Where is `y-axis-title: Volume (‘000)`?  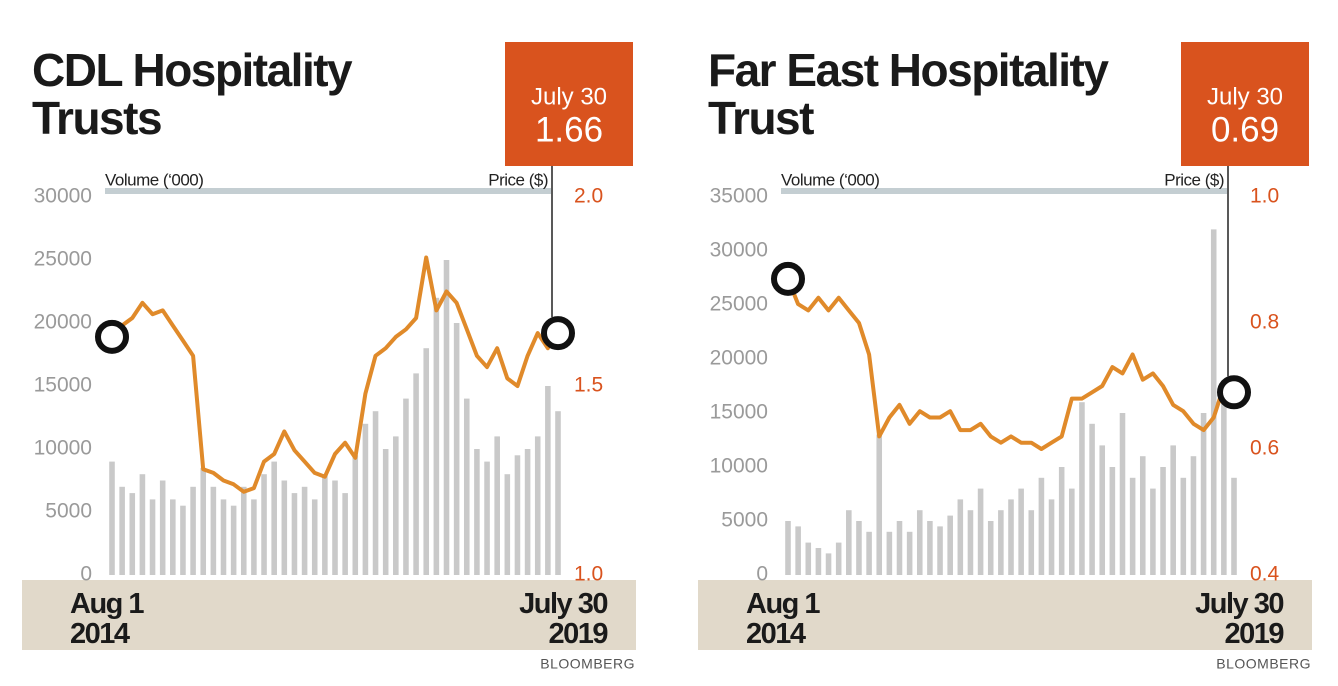
y-axis-title: Volume (‘000) is located at coordinates (154, 179).